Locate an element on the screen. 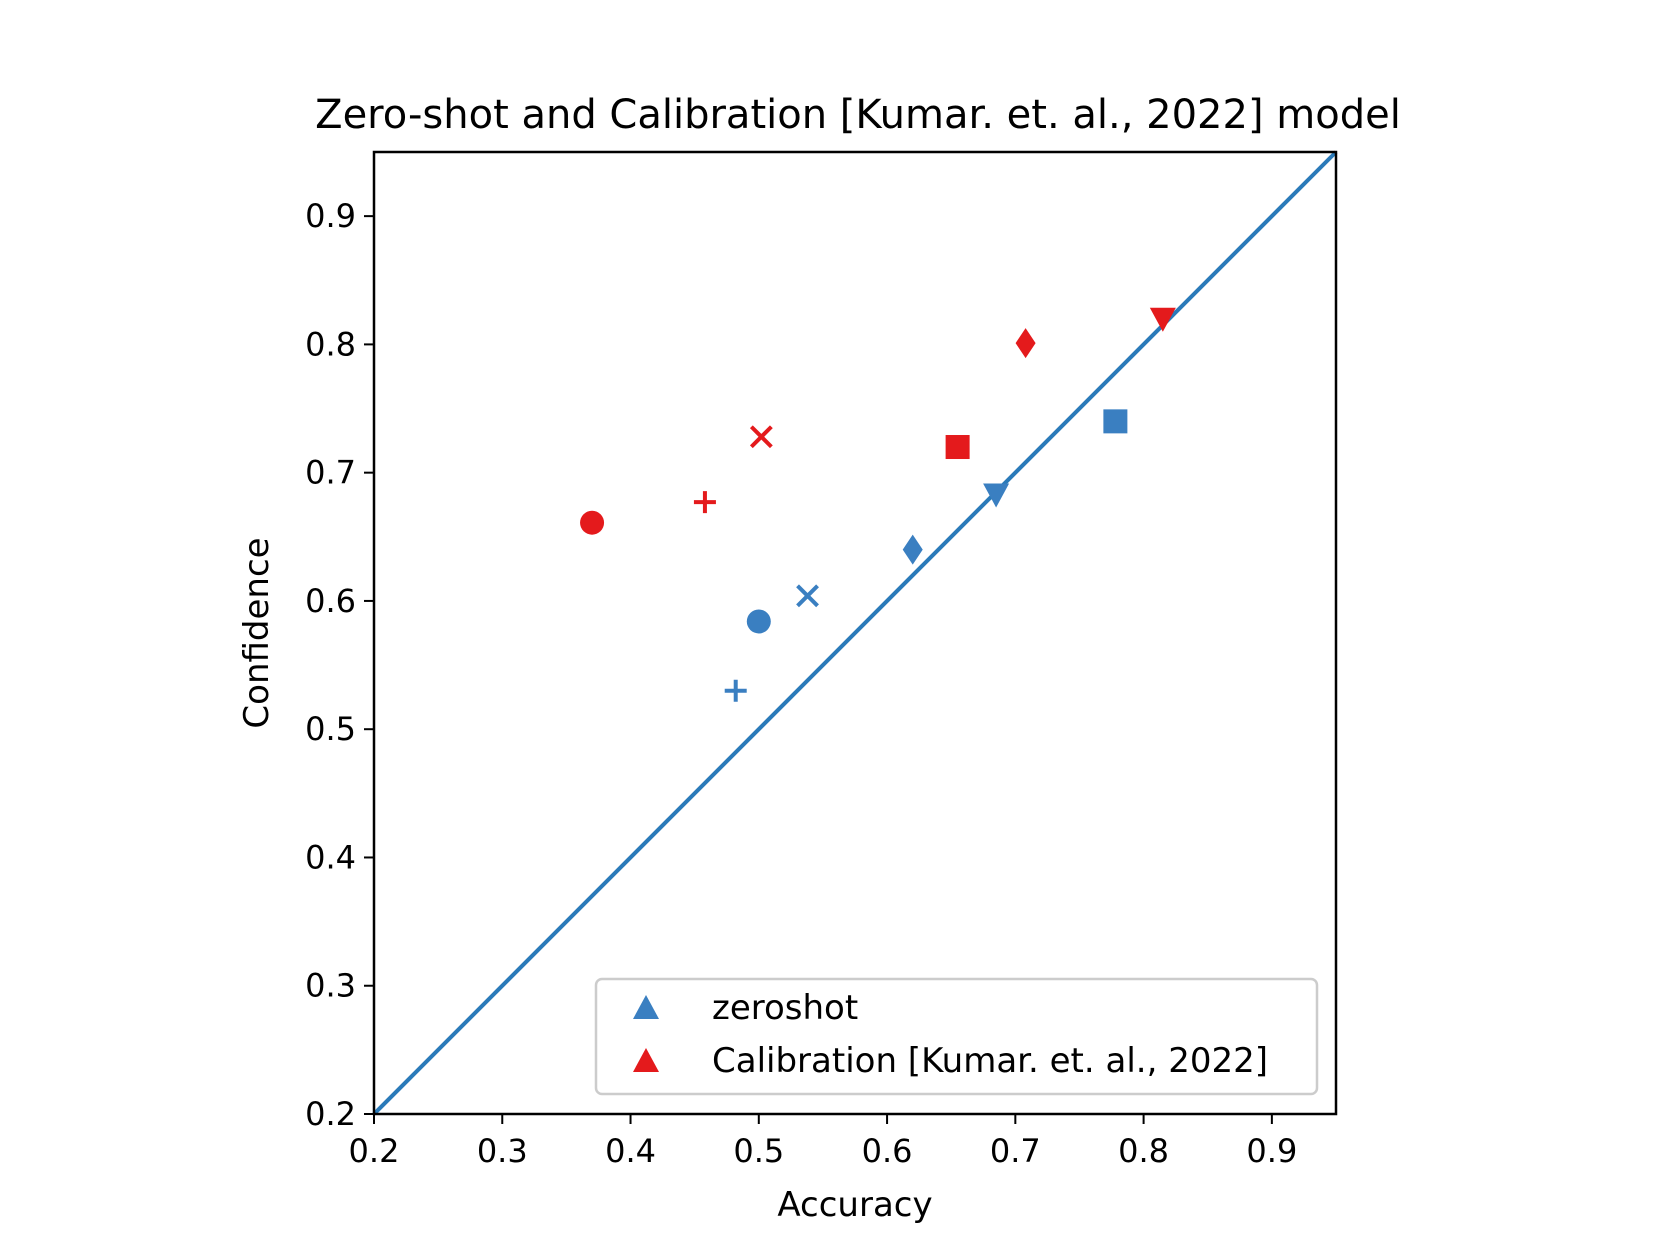  y-tick-label: 0.4 is located at coordinates (330, 857).